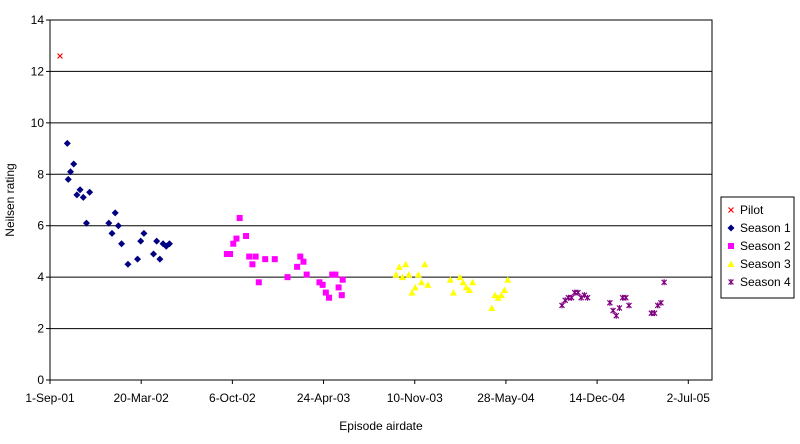  Describe the element at coordinates (10, 199) in the screenshot. I see `y-axis-label: Neilsen rating` at that location.